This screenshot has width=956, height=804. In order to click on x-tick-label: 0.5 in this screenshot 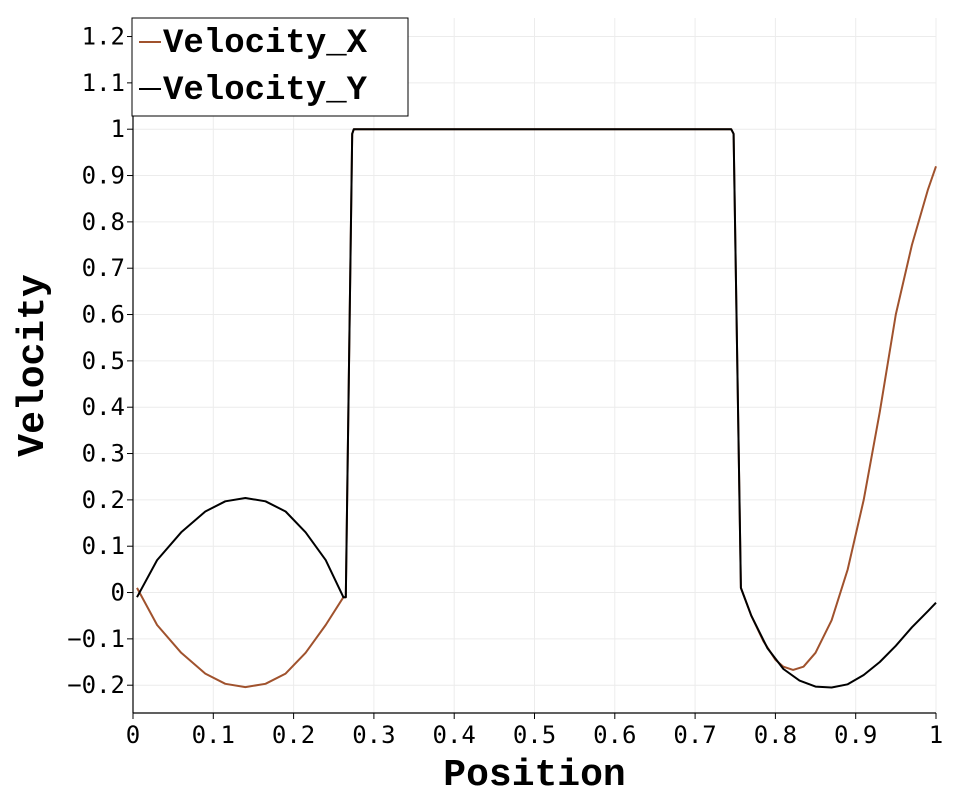, I will do `click(534, 735)`.